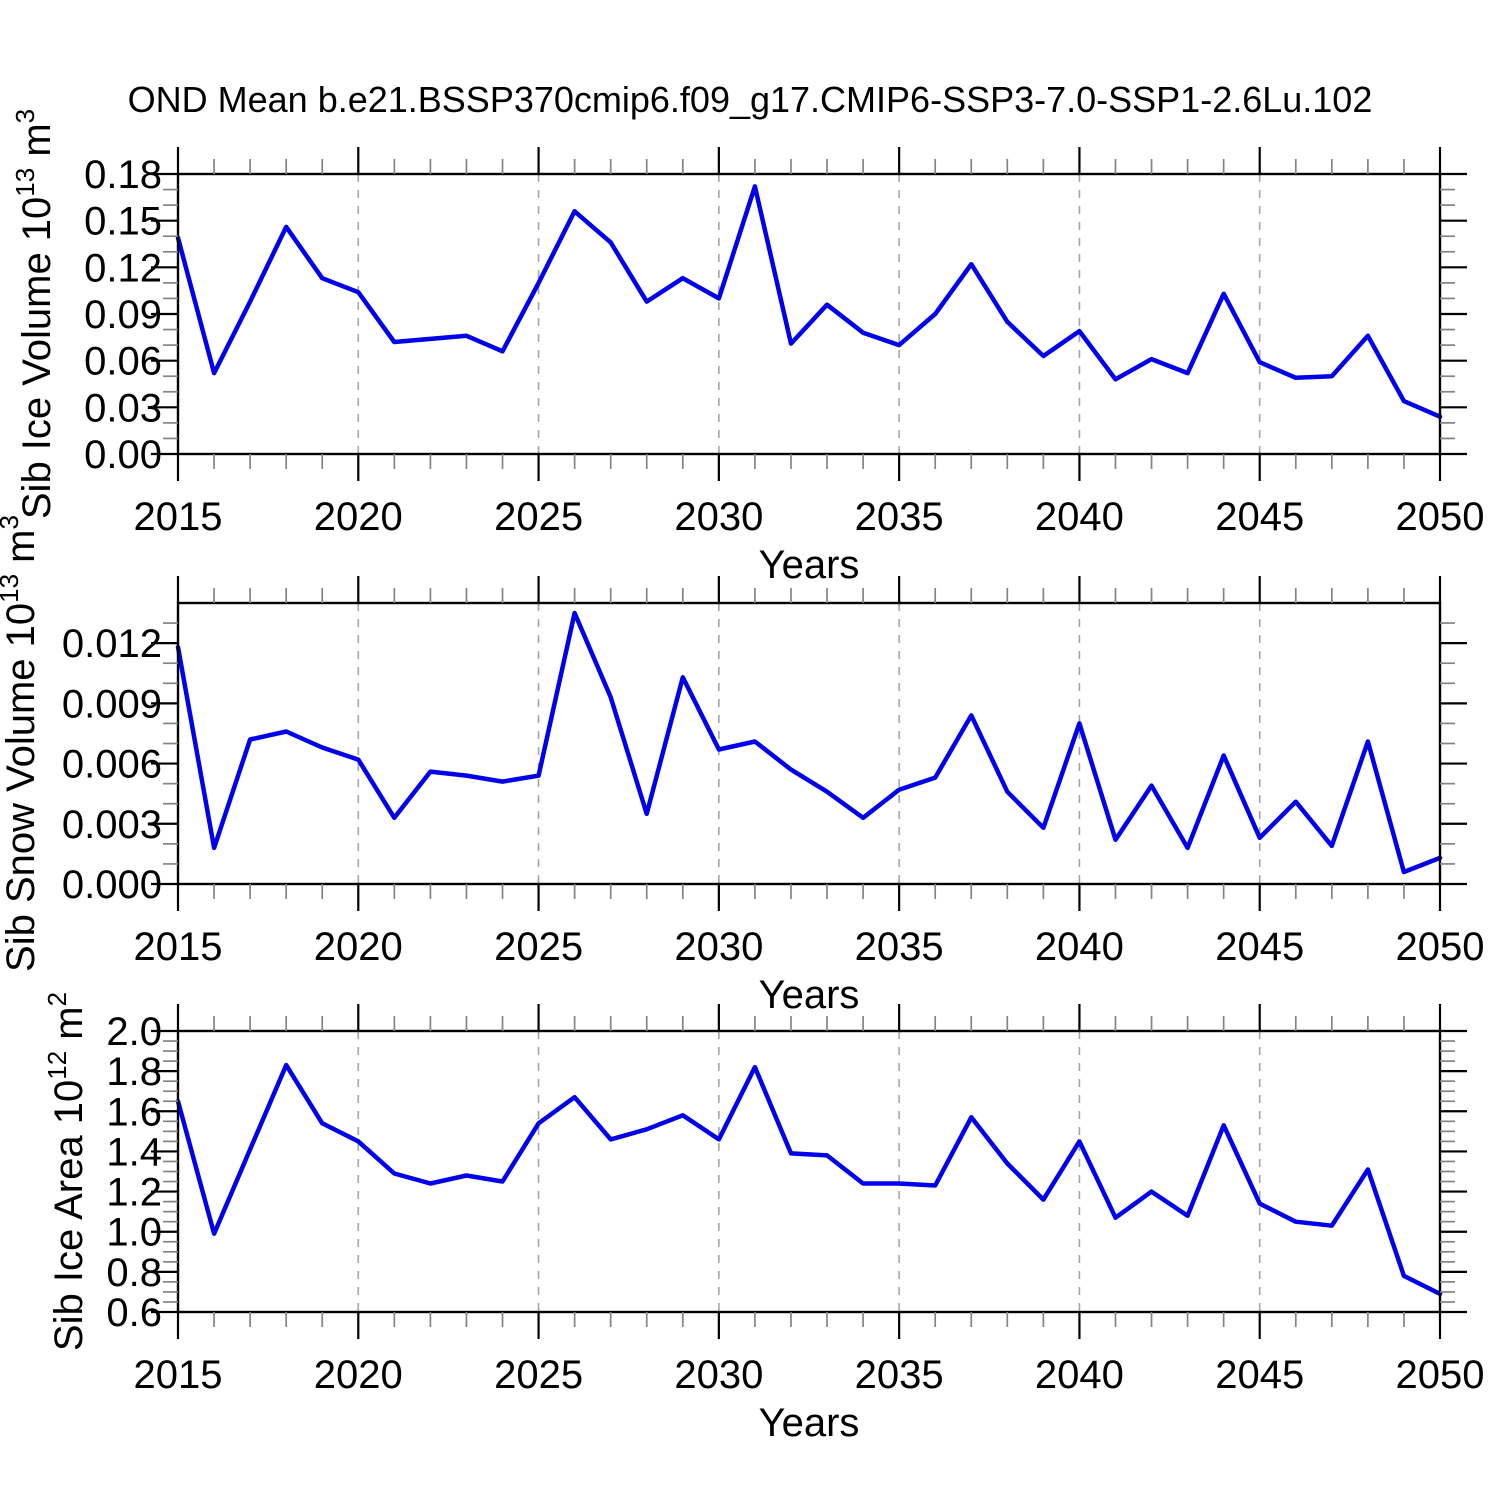 The width and height of the screenshot is (1500, 1505). Describe the element at coordinates (112, 644) in the screenshot. I see `y-tick-label: 0.012` at that location.